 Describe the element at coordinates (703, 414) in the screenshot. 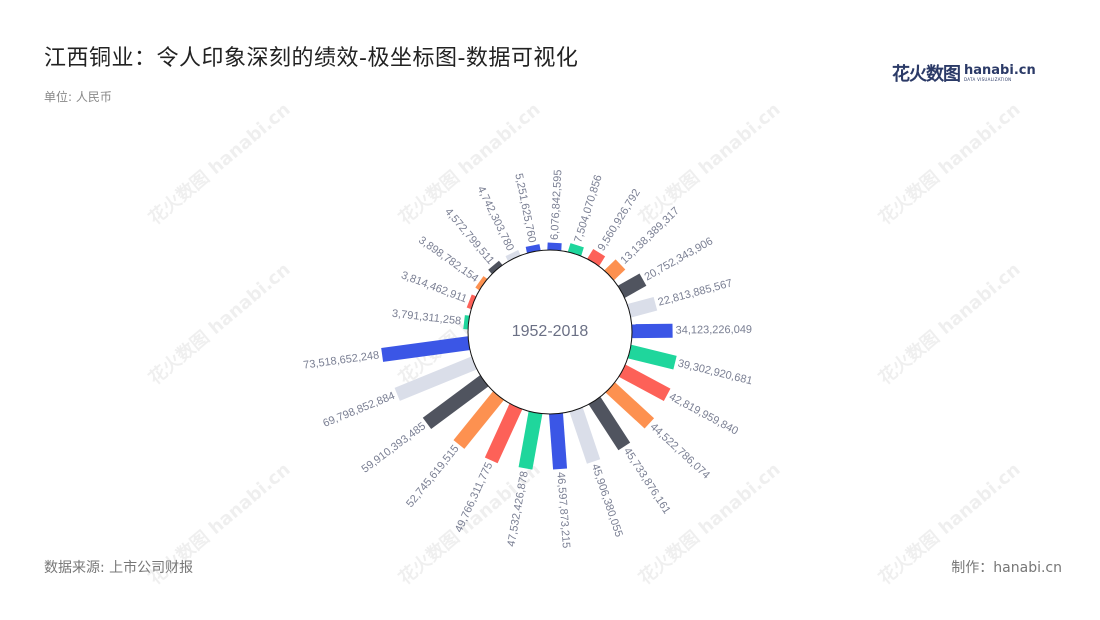

I see `bar-value-label: 42,819,959,840` at that location.